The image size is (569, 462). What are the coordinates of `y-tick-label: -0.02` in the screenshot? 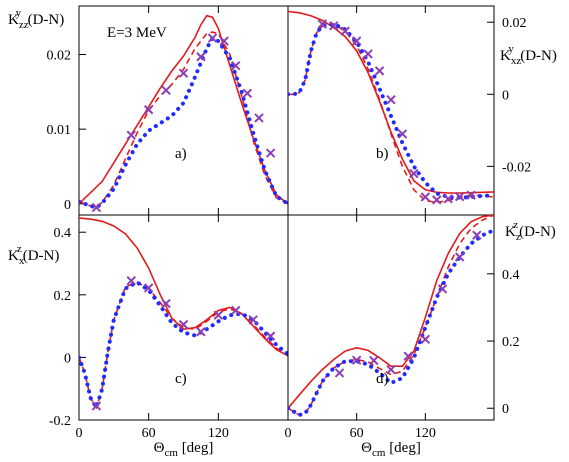 It's located at (516, 167).